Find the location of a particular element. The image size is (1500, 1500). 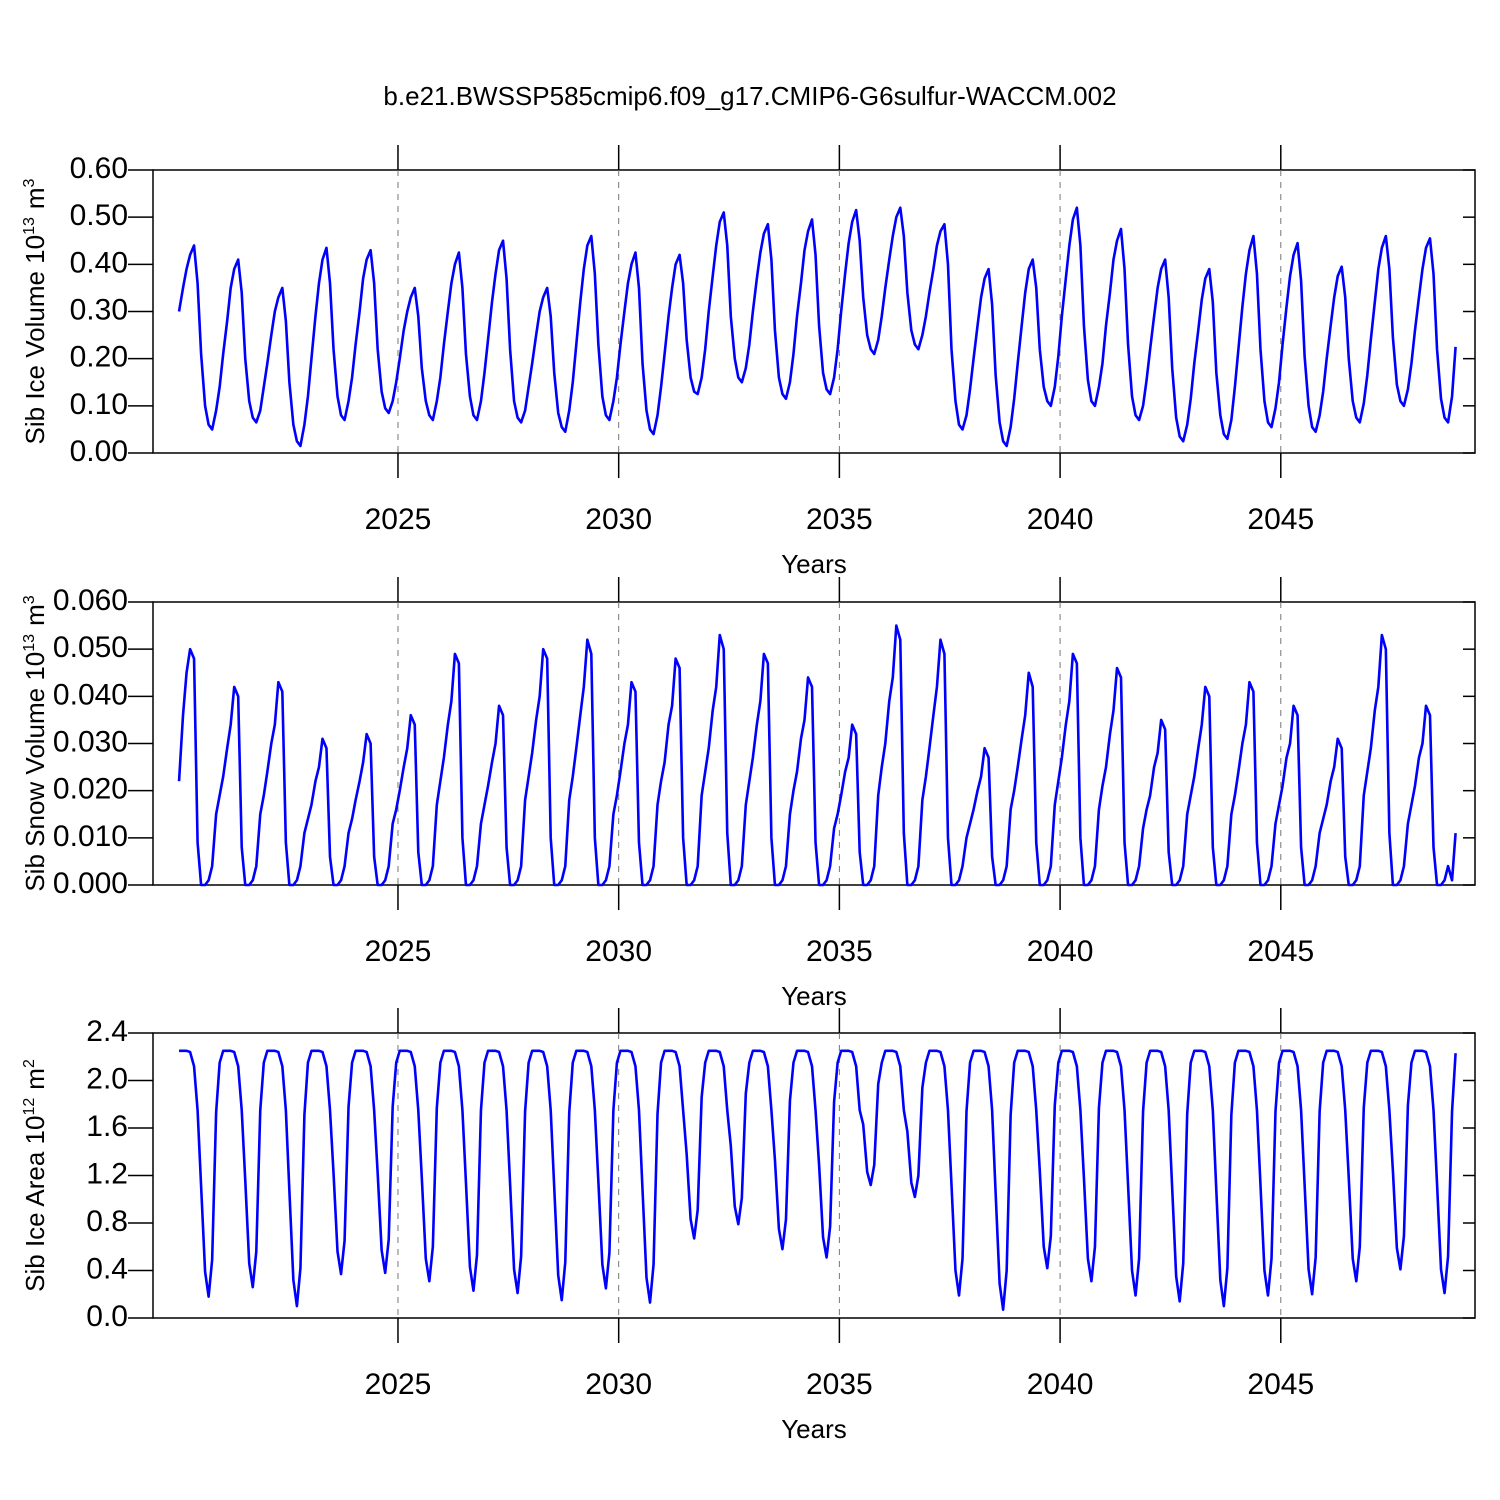

y-tick-label: 0.040 is located at coordinates (90, 694).